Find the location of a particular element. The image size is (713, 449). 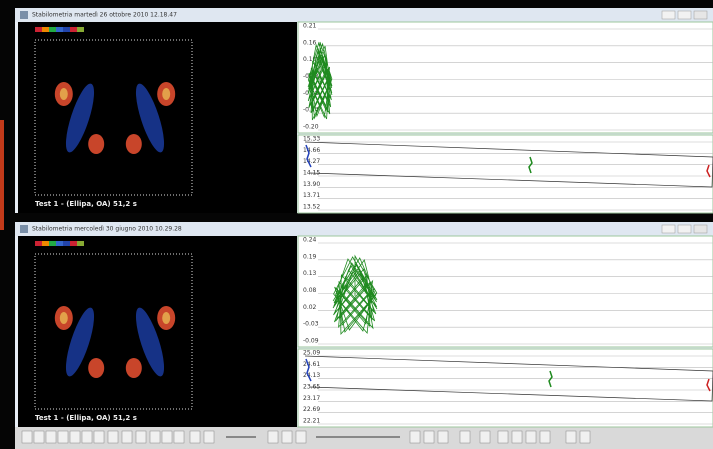

axis-label: -0.08 is located at coordinates (311, 93).